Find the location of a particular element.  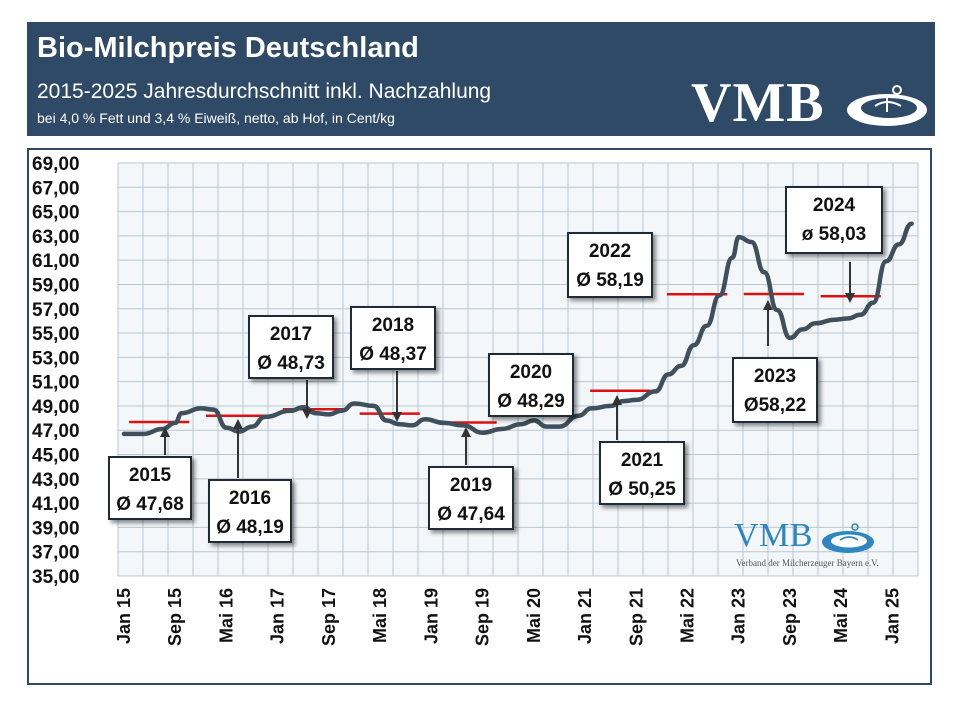

x-tick-label: Jan 23 is located at coordinates (739, 616).